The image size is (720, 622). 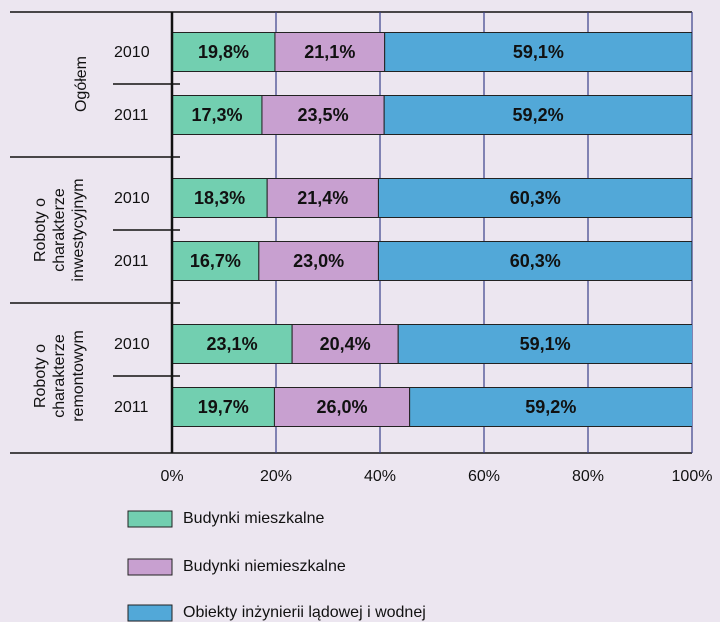 I want to click on data-label: 20,4%, so click(x=345, y=344).